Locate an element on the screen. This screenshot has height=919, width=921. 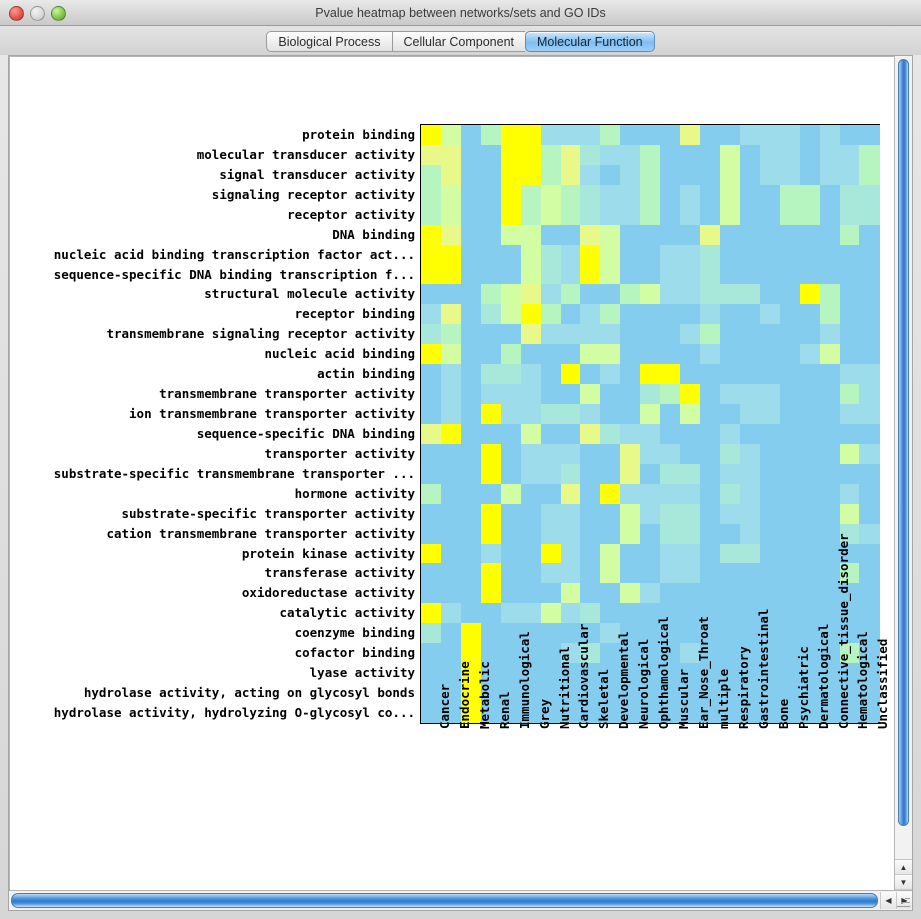
tab-molecular-function: Molecular Function is located at coordinates (590, 41).